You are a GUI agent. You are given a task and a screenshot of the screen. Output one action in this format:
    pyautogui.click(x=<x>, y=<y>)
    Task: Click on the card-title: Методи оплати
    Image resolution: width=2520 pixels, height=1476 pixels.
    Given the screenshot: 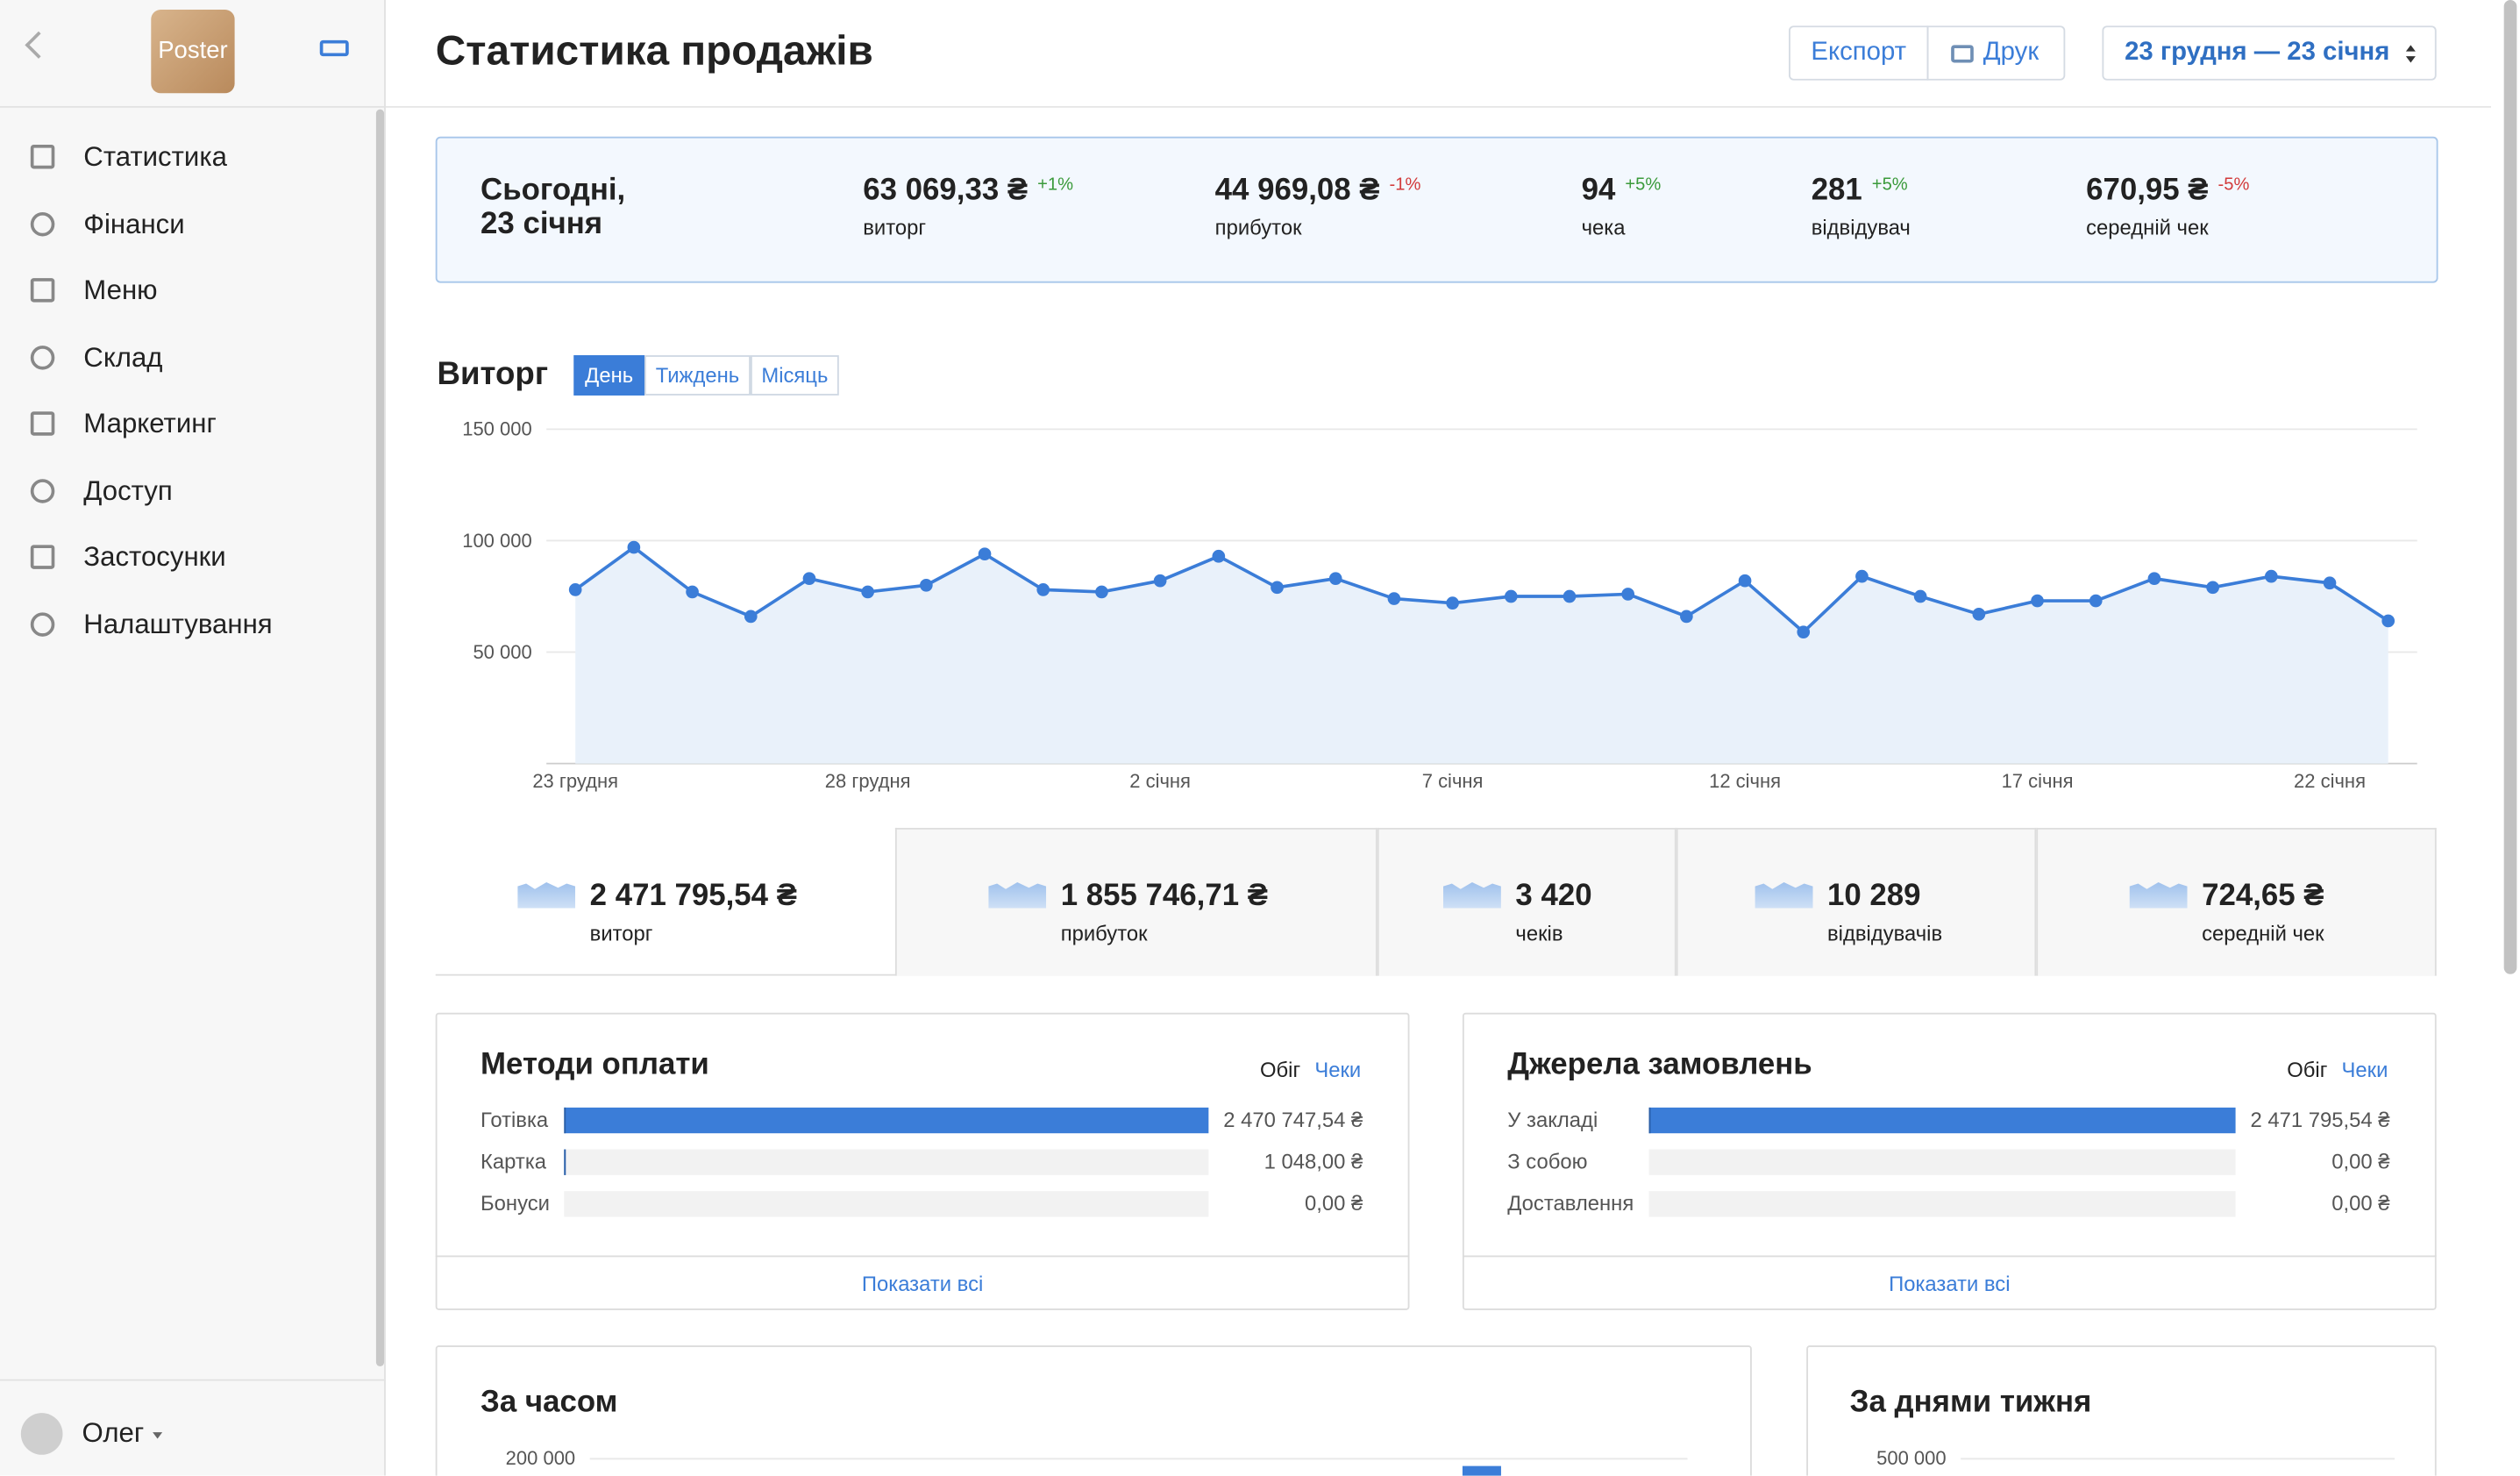 What is the action you would take?
    pyautogui.click(x=595, y=1065)
    